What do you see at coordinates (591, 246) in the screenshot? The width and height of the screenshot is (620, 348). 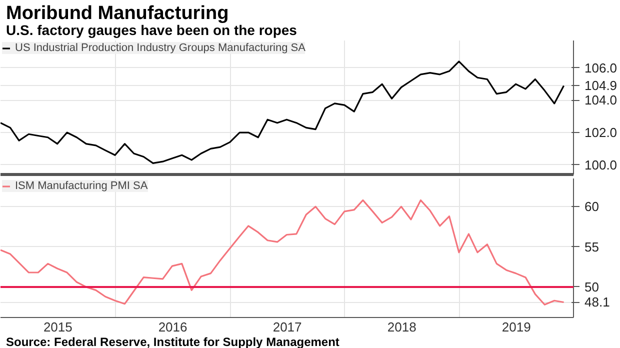 I see `y-tick-label: 55` at bounding box center [591, 246].